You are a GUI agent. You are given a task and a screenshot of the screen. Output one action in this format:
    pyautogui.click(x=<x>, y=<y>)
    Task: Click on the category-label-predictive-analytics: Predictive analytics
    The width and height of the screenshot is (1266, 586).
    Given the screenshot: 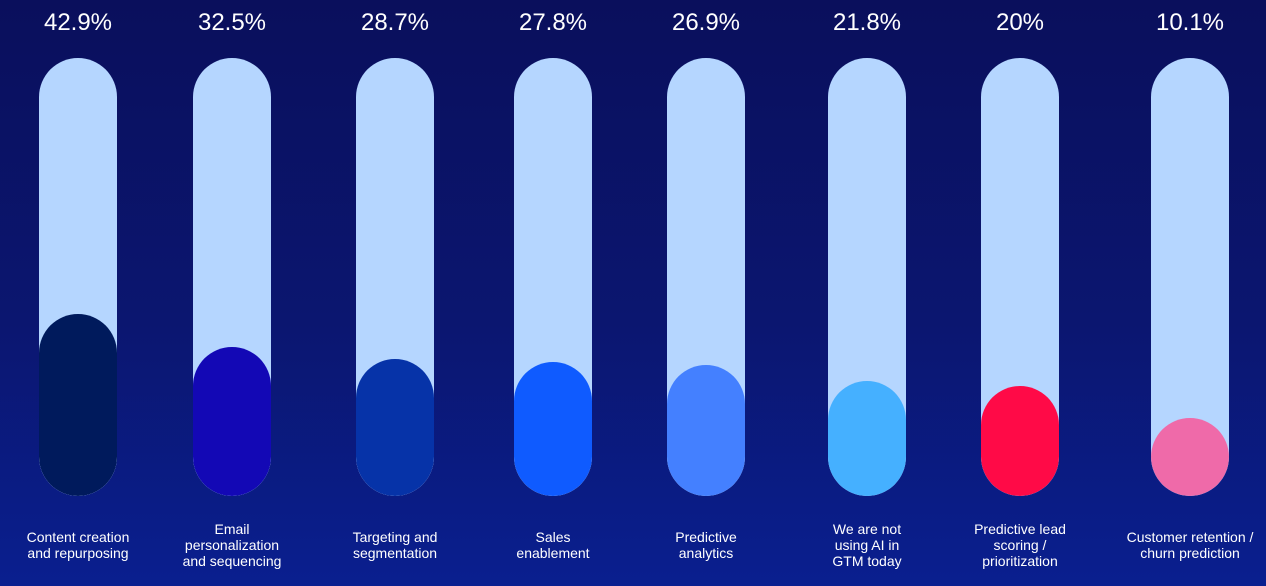 What is the action you would take?
    pyautogui.click(x=706, y=545)
    